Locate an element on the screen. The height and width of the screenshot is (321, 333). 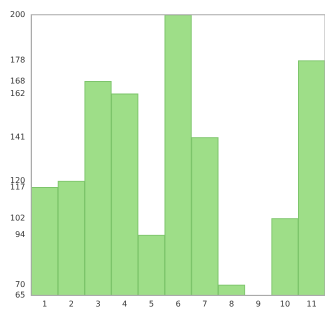
y-tick-label: 178 is located at coordinates (18, 60).